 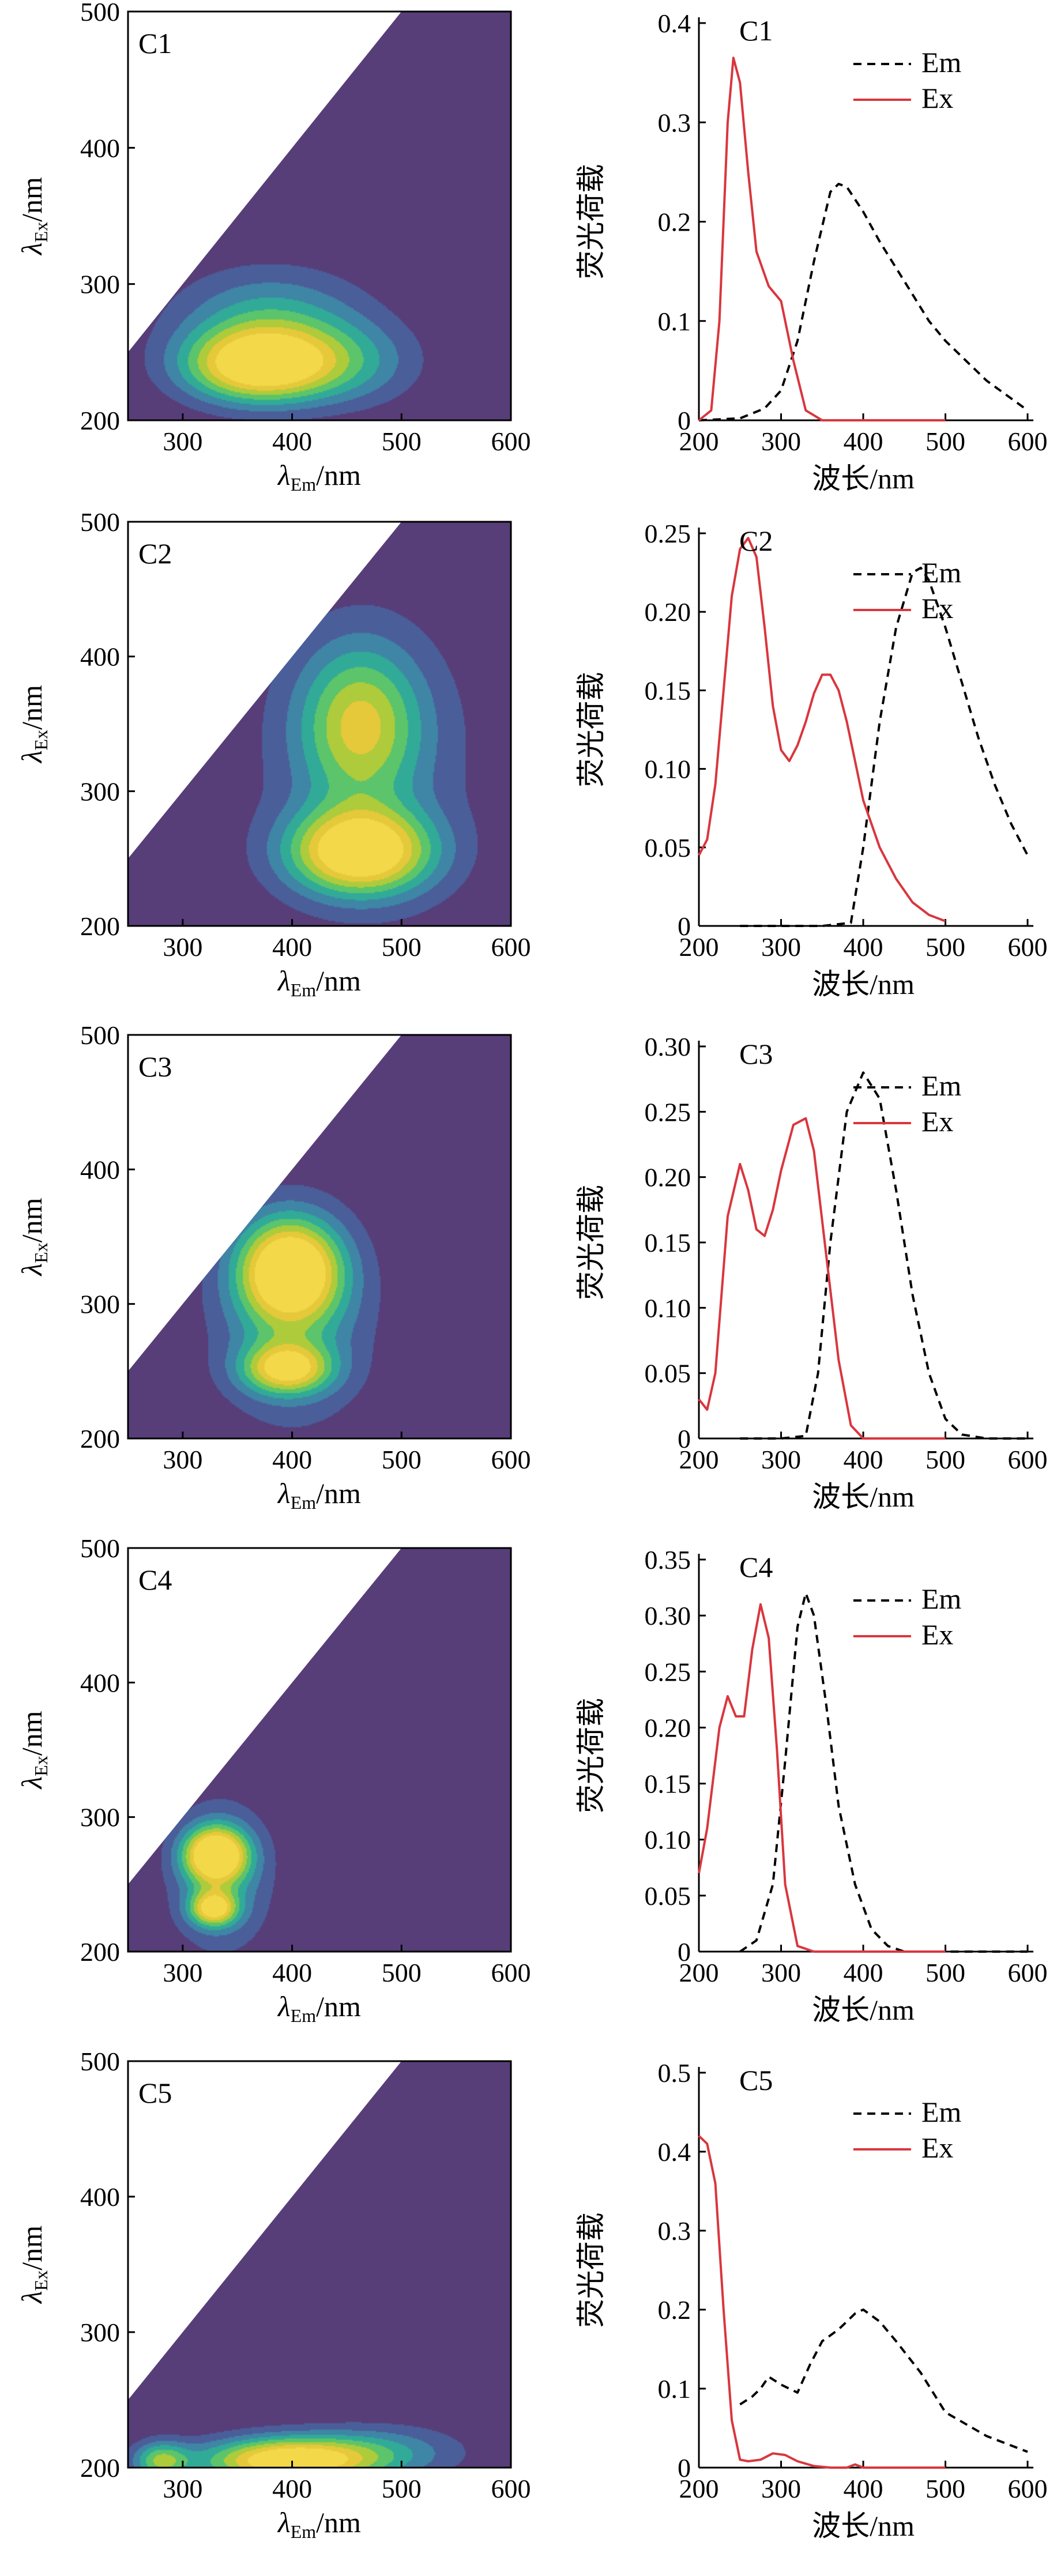 What do you see at coordinates (100, 1438) in the screenshot?
I see `y-tick-label: 200` at bounding box center [100, 1438].